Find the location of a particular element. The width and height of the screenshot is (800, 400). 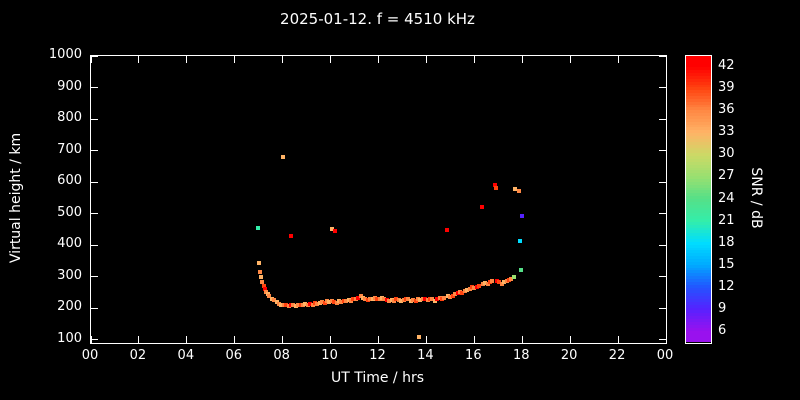

colorbar-tick-label: 18 is located at coordinates (726, 242).